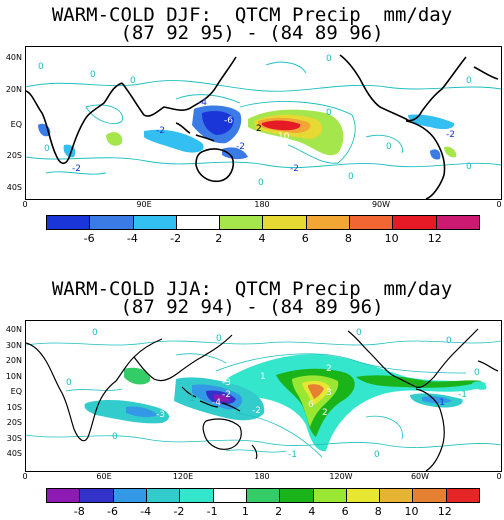 The image size is (504, 520). What do you see at coordinates (420, 476) in the screenshot?
I see `lon-label: 60W` at bounding box center [420, 476].